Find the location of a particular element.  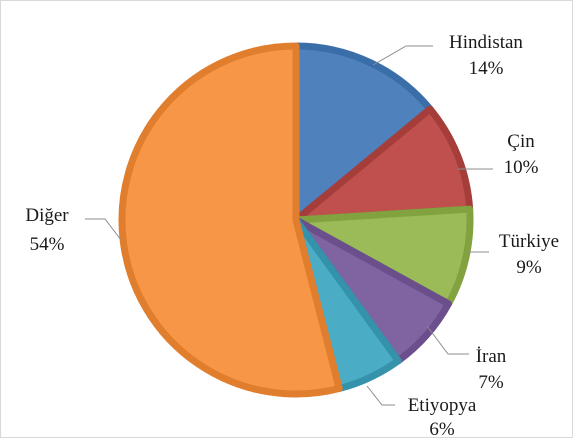

pie-slice-çin is located at coordinates (383, 164).